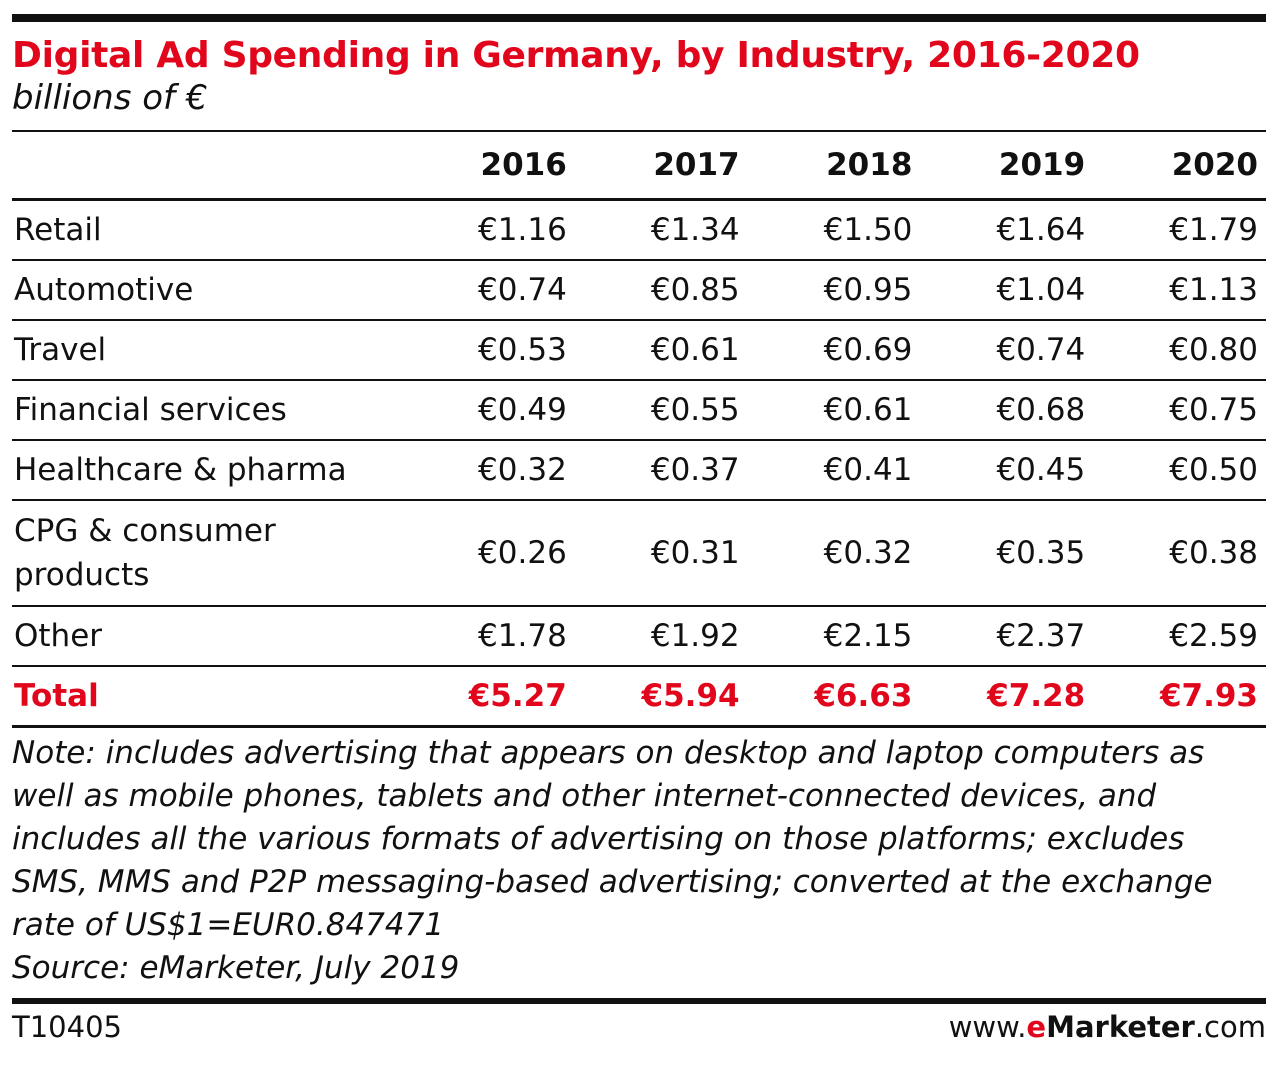 The width and height of the screenshot is (1280, 1071). I want to click on corner-cell, so click(207, 166).